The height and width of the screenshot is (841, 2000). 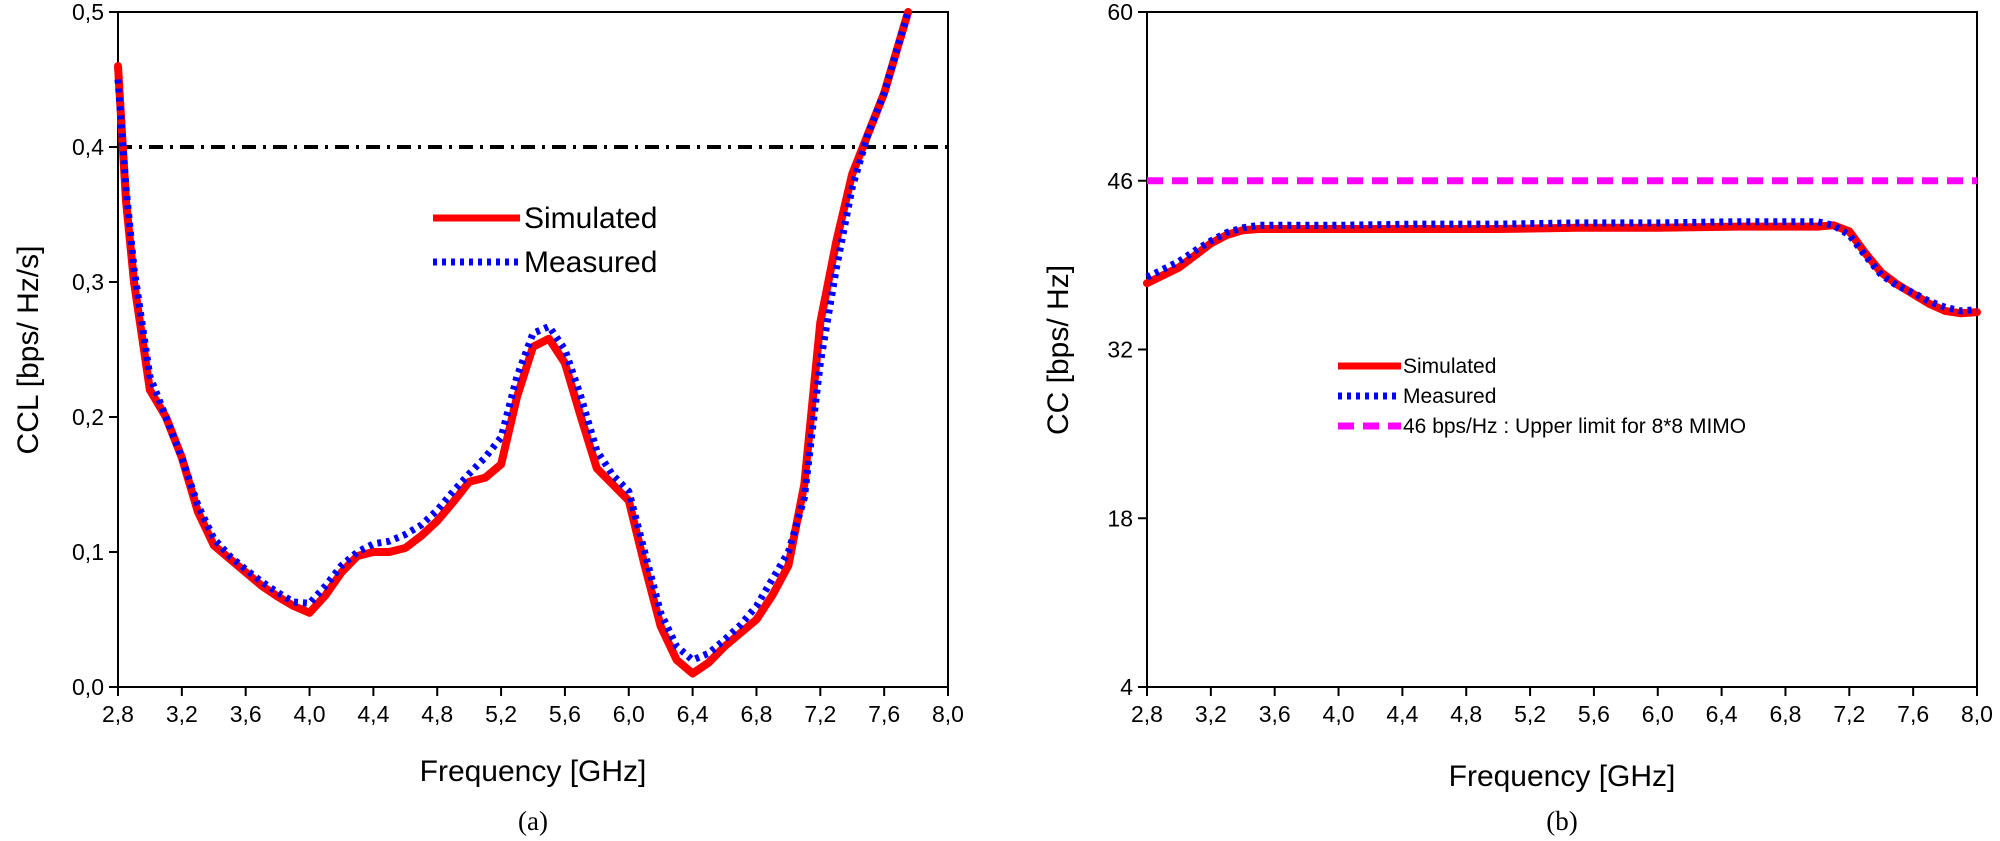 What do you see at coordinates (533, 821) in the screenshot?
I see `chart-a-caption: (a)` at bounding box center [533, 821].